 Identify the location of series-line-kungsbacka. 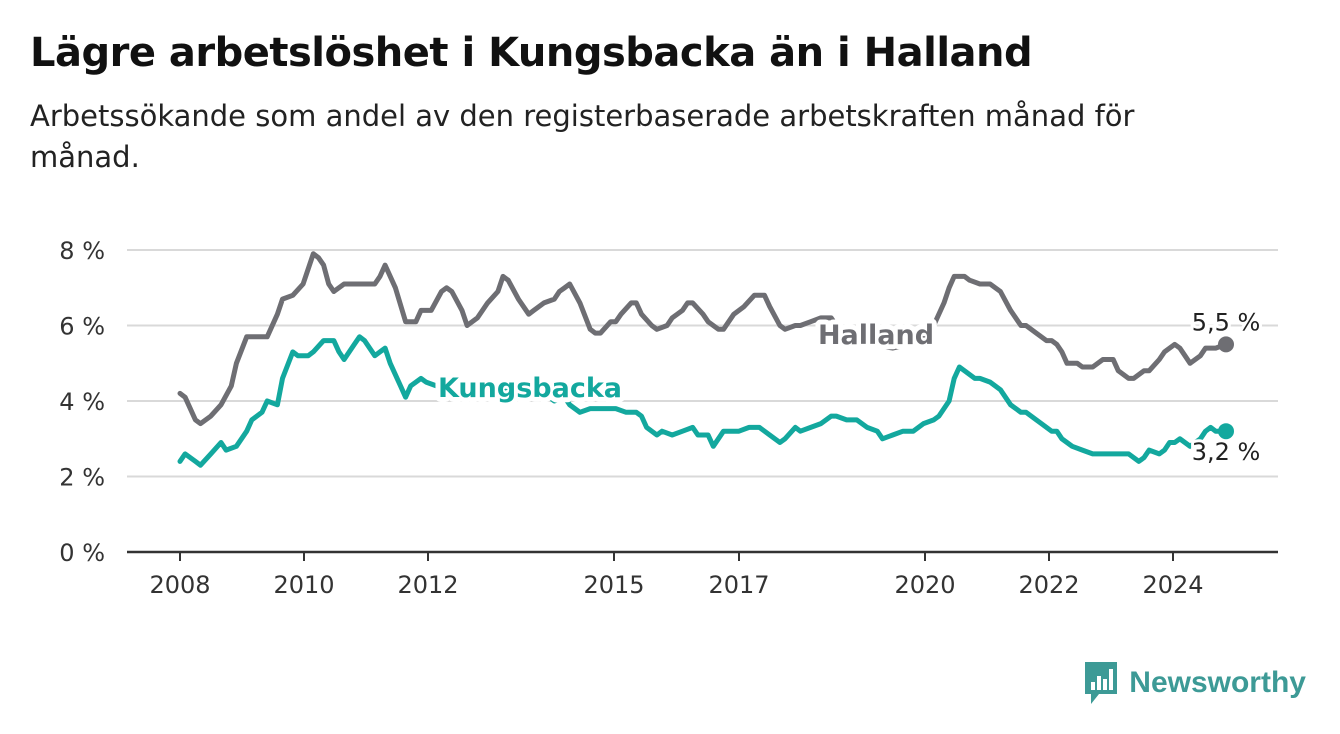
(703, 401).